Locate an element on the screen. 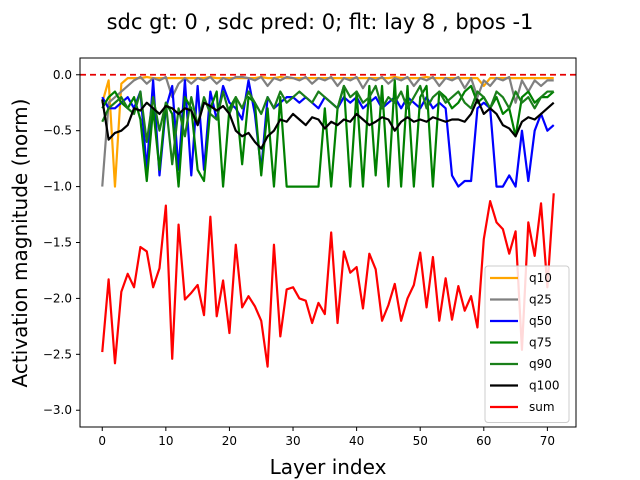  x-axis-label: Layer index is located at coordinates (328, 467).